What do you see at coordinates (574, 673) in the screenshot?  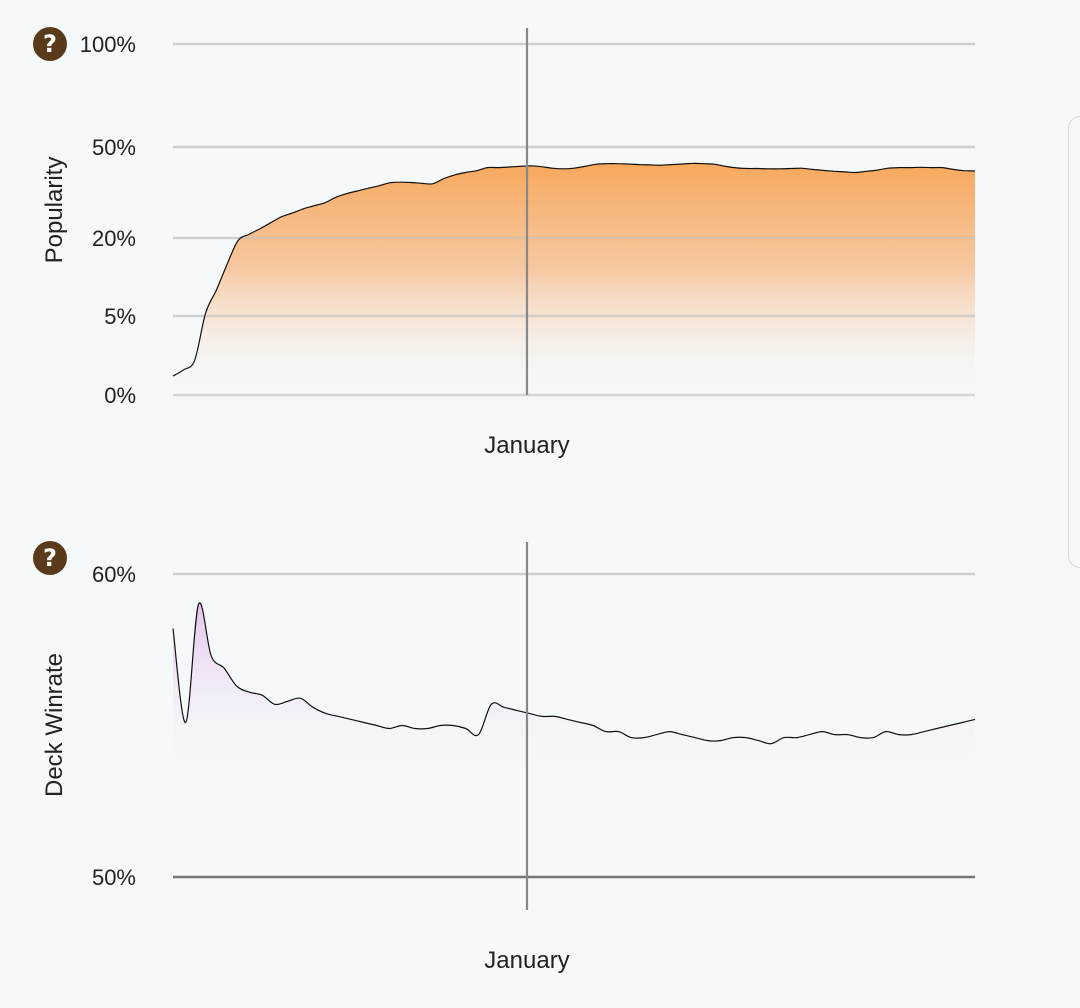 I see `series-line` at bounding box center [574, 673].